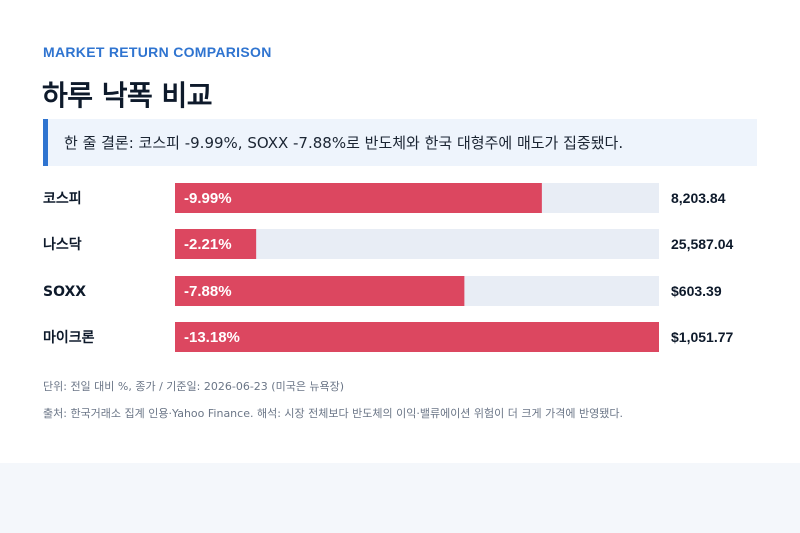  I want to click on category-label: 마이크론, so click(69, 337).